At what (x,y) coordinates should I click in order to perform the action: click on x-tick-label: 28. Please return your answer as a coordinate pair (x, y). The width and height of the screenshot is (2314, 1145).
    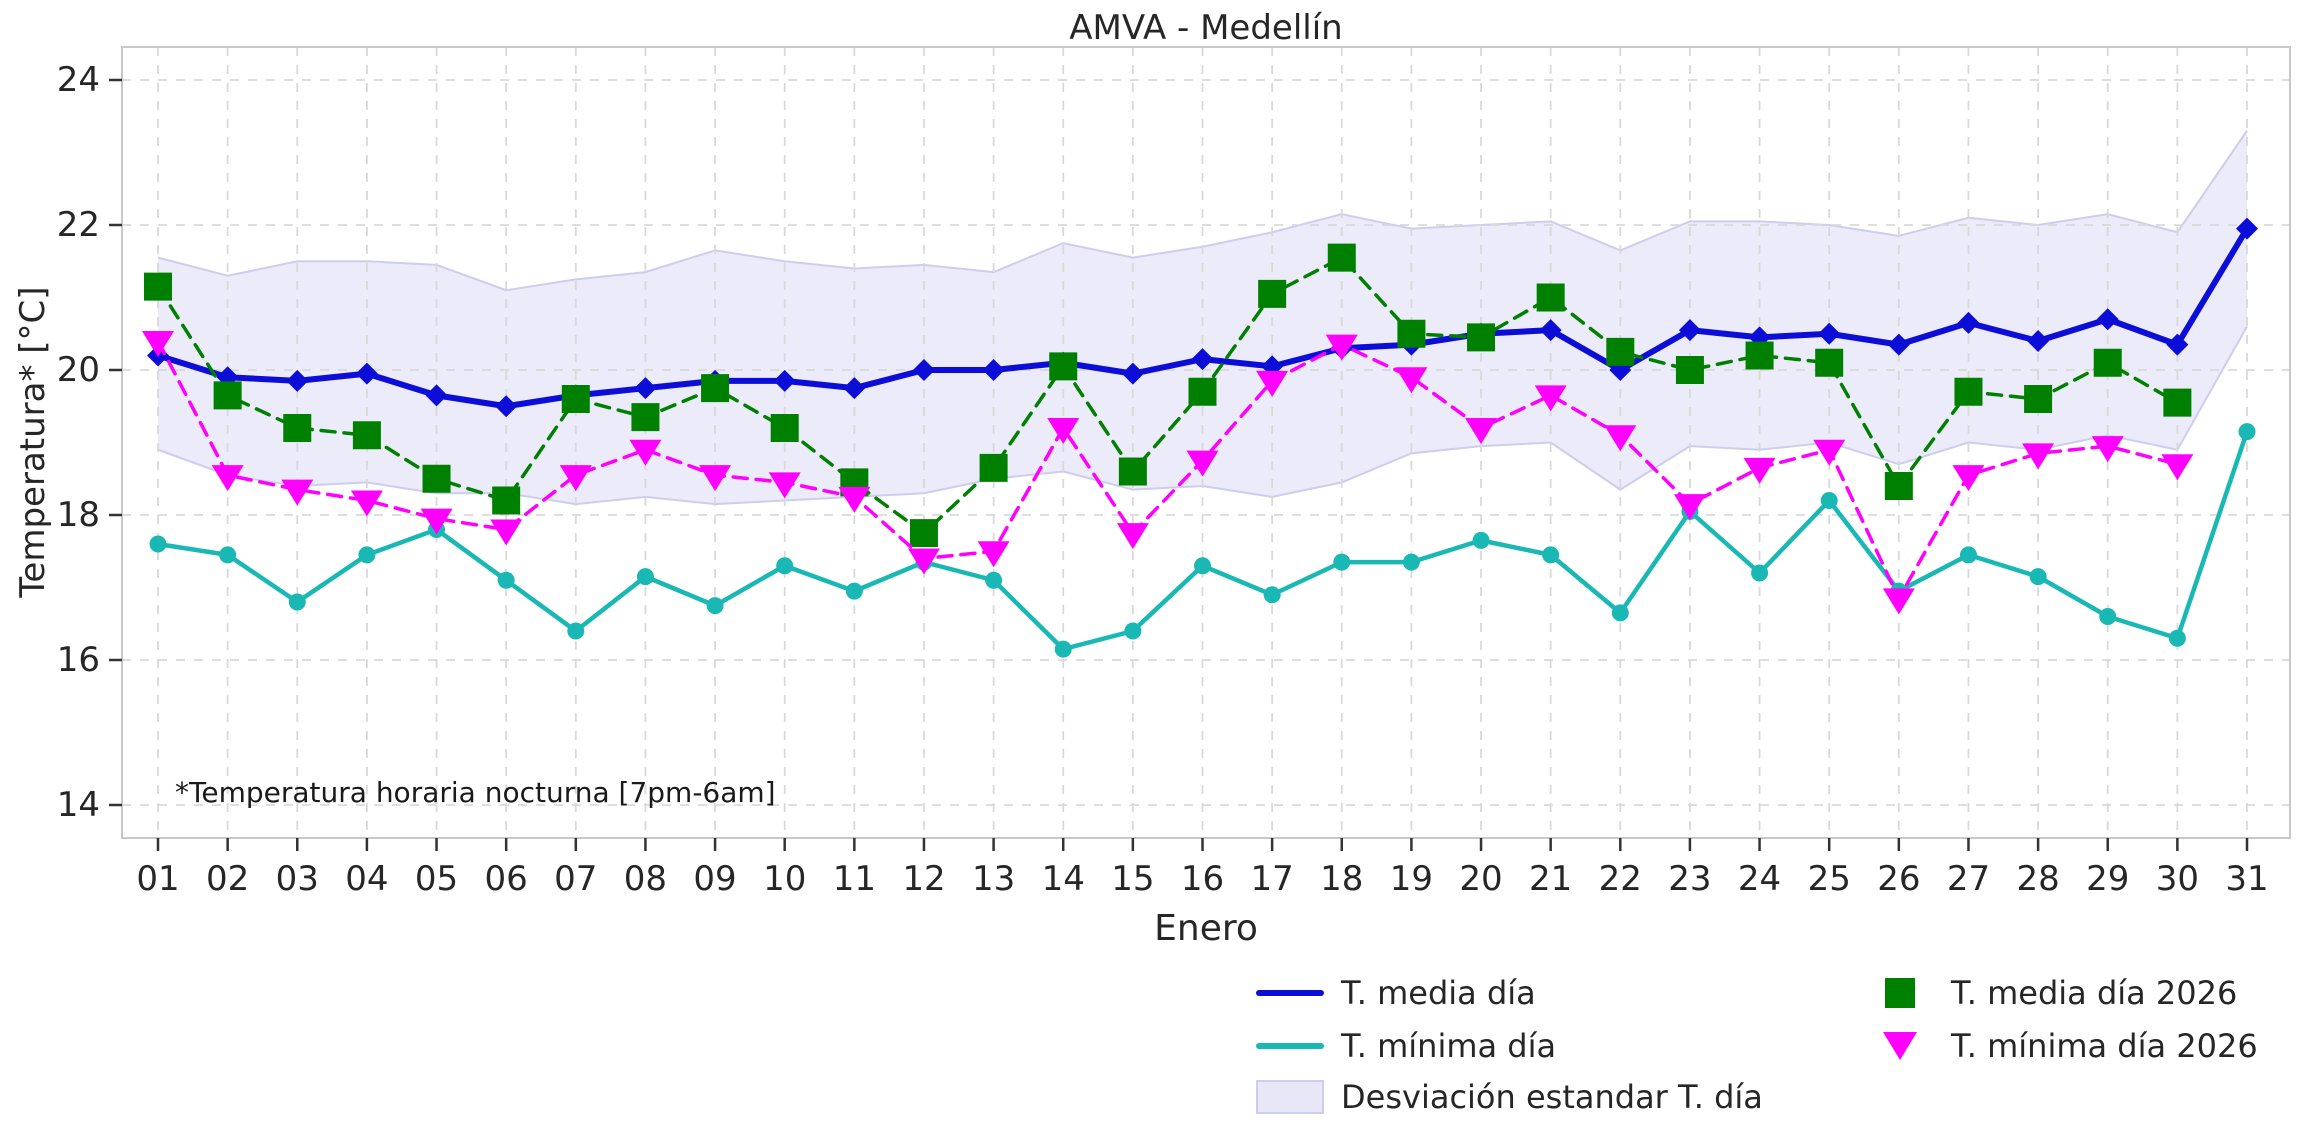
    Looking at the image, I should click on (2037, 879).